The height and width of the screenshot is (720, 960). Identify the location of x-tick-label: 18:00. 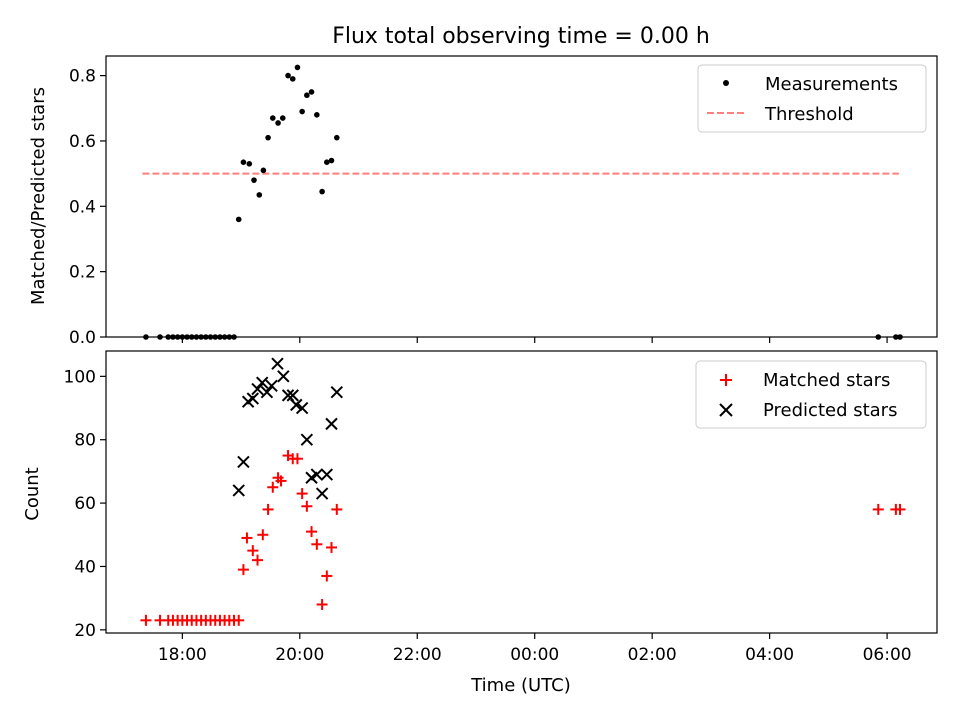
(182, 655).